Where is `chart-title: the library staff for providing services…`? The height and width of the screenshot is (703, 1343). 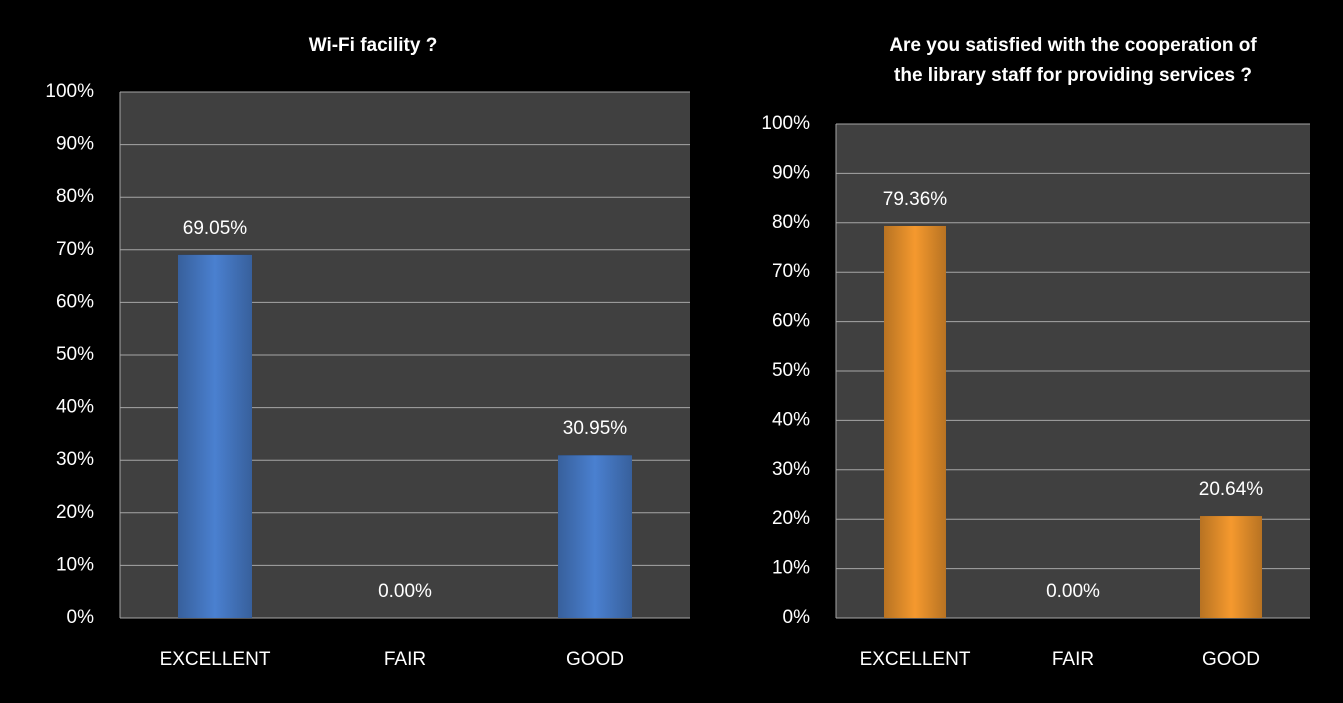 chart-title: the library staff for providing services… is located at coordinates (1073, 75).